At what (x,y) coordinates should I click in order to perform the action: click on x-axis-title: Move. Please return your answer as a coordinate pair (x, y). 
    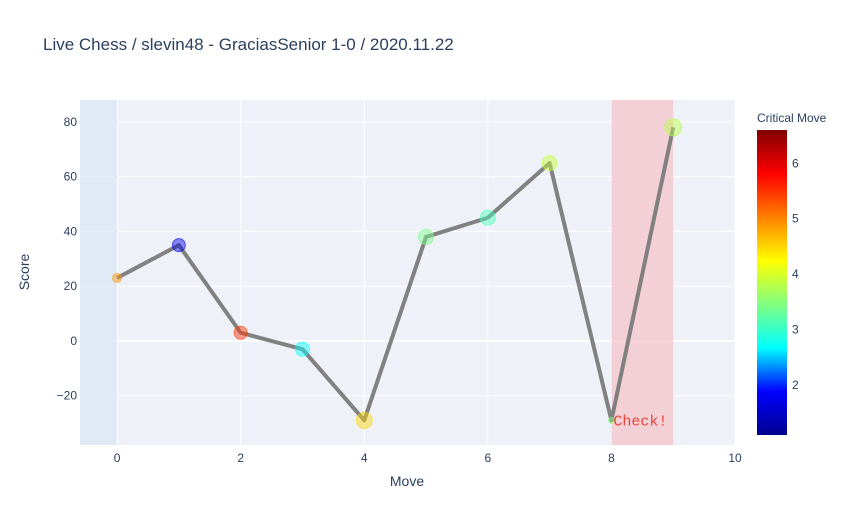
    Looking at the image, I should click on (407, 481).